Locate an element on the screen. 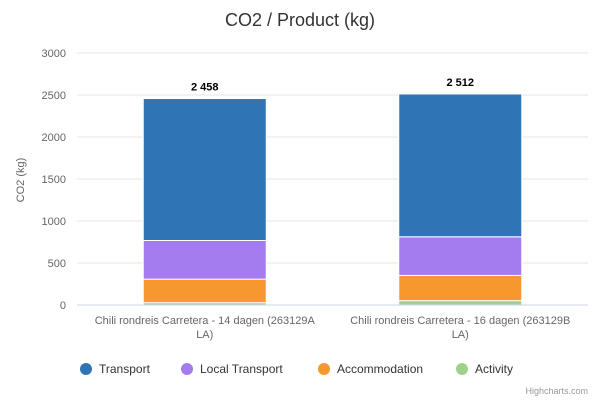 The width and height of the screenshot is (600, 405). stack-total-label: 2 512 is located at coordinates (460, 83).